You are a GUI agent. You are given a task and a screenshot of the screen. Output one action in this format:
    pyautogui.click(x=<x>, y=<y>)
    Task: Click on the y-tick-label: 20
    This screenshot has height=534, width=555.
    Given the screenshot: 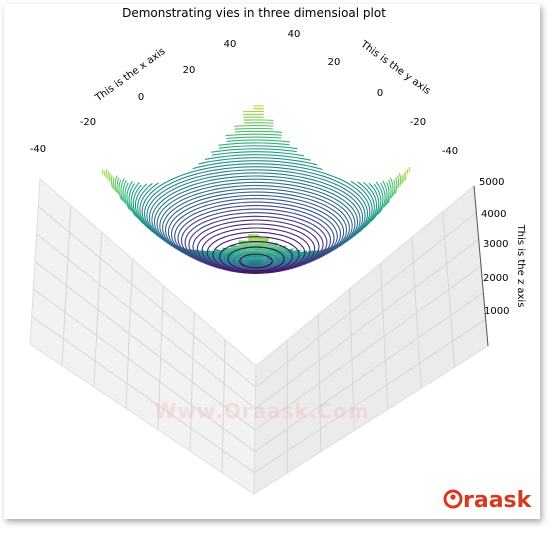 What is the action you would take?
    pyautogui.click(x=334, y=62)
    